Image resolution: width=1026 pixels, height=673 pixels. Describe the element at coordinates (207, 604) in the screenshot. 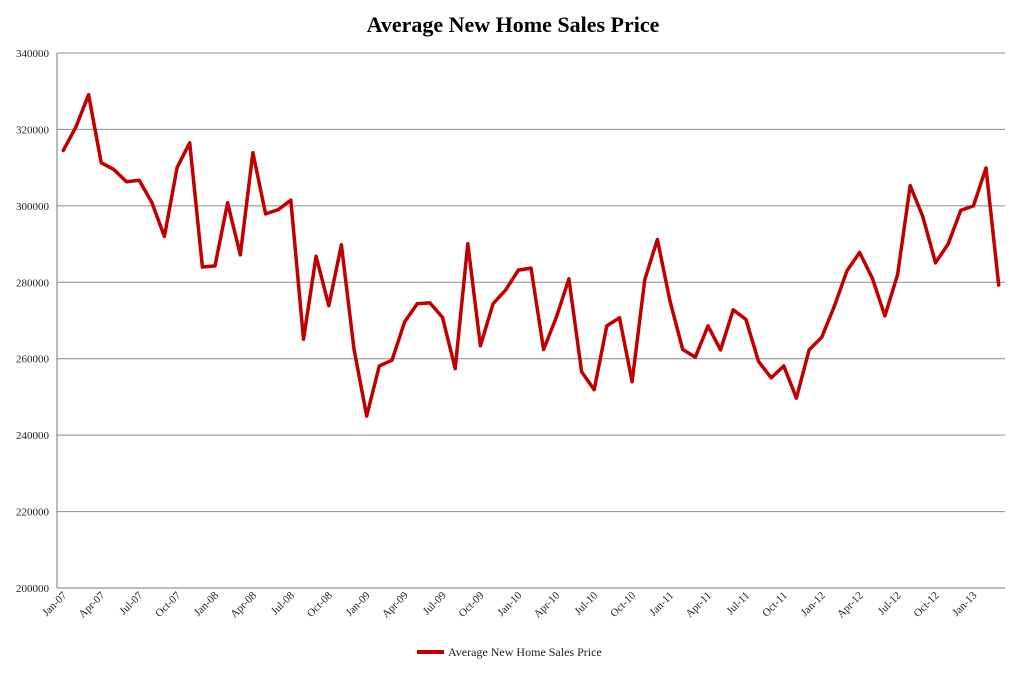

I see `x-tick-label: Jan-08` at that location.